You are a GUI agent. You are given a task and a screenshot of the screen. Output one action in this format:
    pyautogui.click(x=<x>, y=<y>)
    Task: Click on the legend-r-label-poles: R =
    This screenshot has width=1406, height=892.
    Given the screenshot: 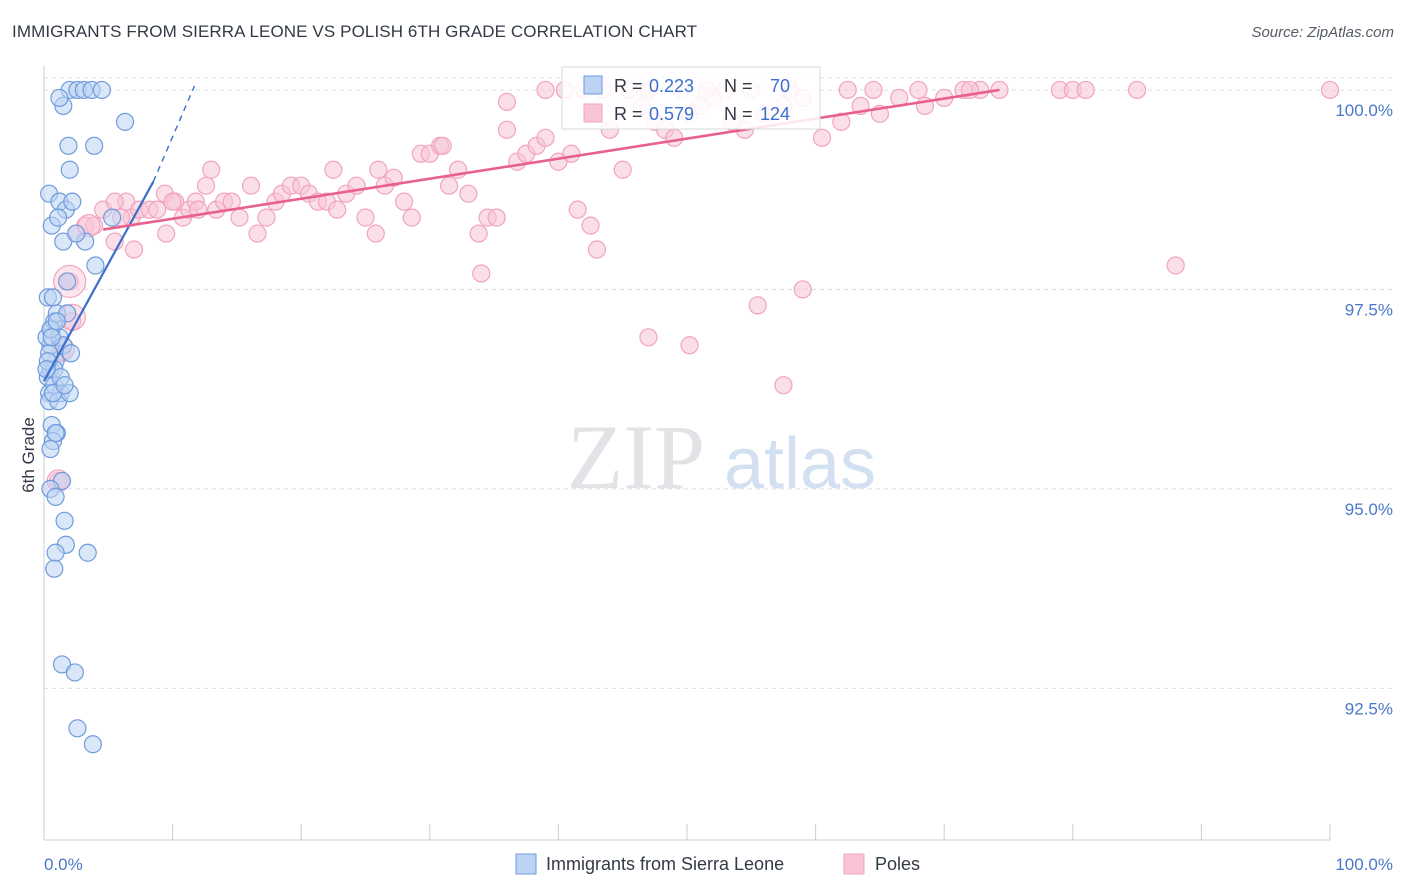 What is the action you would take?
    pyautogui.click(x=628, y=114)
    